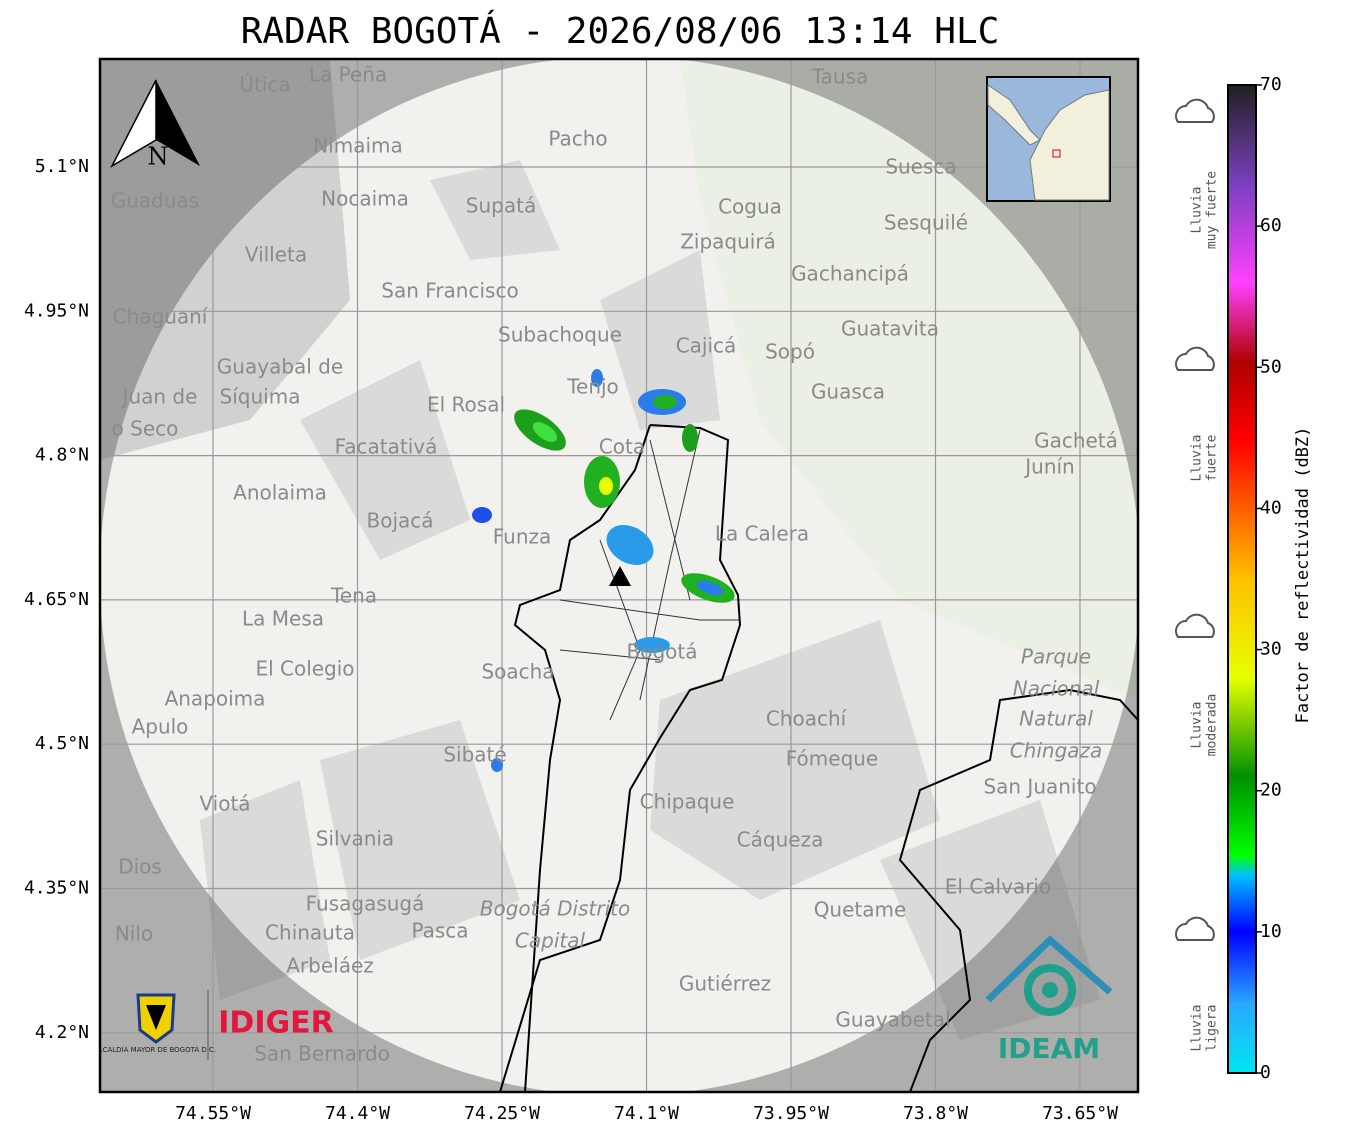 The height and width of the screenshot is (1139, 1349). I want to click on place-label: Bojacá, so click(399, 521).